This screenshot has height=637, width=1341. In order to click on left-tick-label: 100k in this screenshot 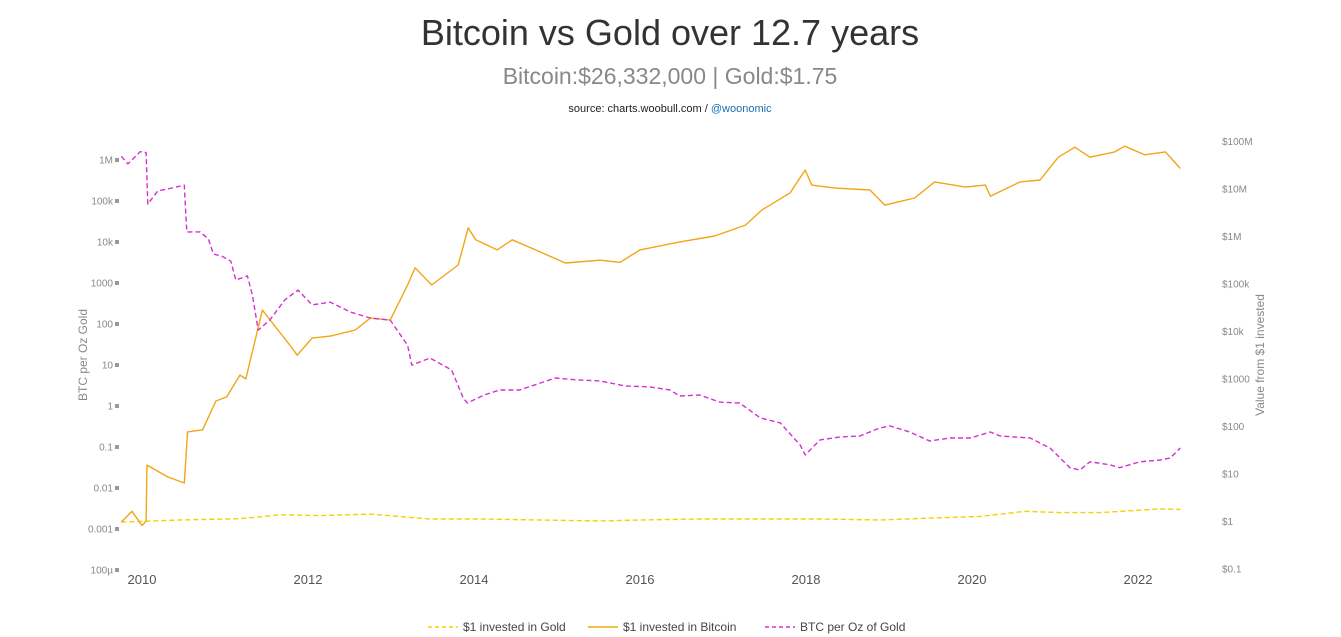, I will do `click(102, 202)`.